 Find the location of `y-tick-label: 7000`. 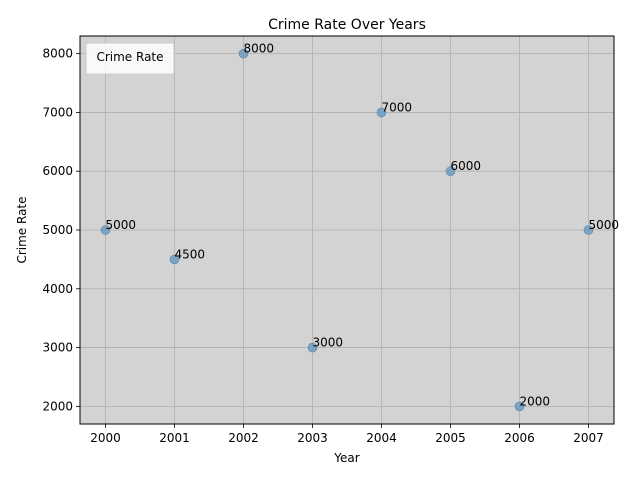

y-tick-label: 7000 is located at coordinates (57, 112).